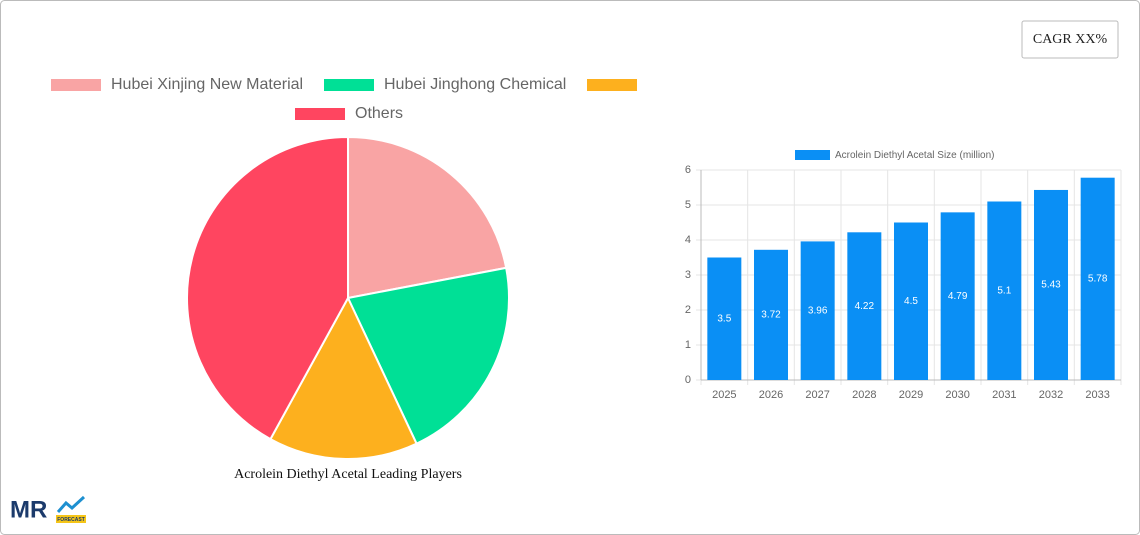 The height and width of the screenshot is (535, 1140). I want to click on value-label: 3.72, so click(771, 315).